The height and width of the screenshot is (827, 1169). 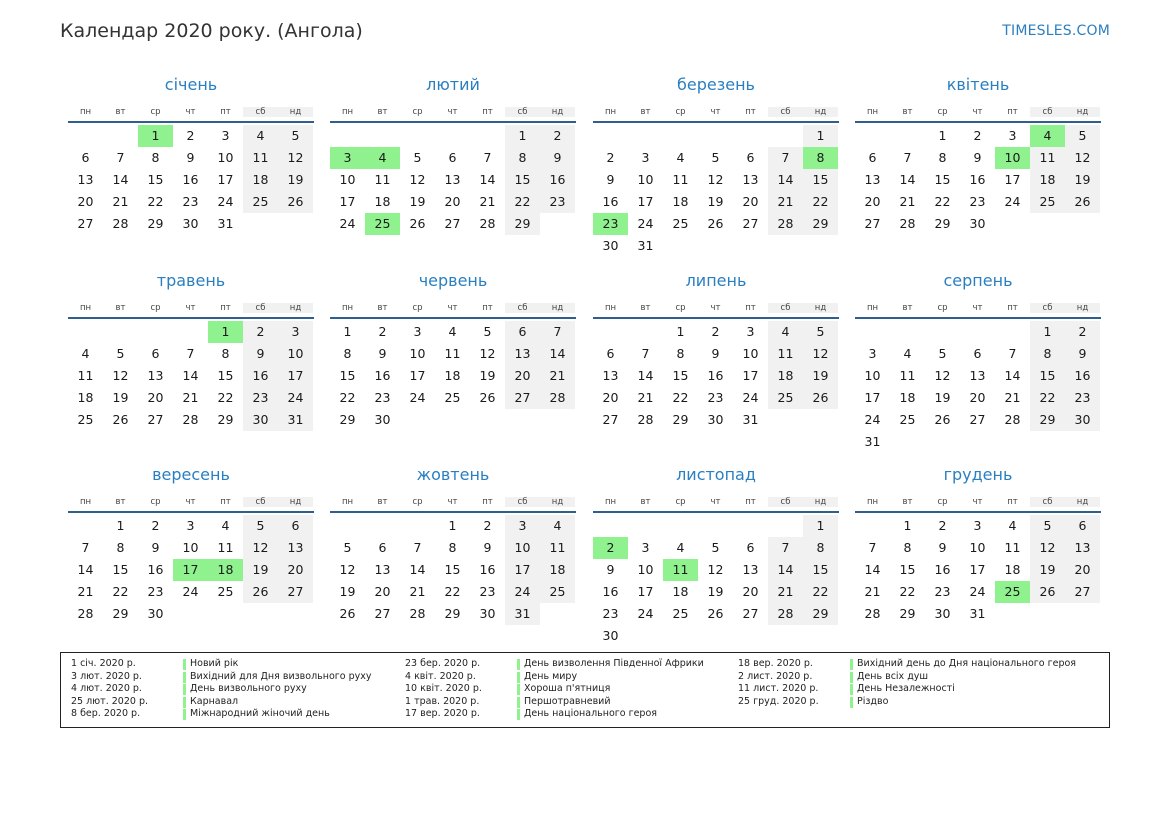 What do you see at coordinates (551, 676) in the screenshot?
I see `holiday-name: День миру` at bounding box center [551, 676].